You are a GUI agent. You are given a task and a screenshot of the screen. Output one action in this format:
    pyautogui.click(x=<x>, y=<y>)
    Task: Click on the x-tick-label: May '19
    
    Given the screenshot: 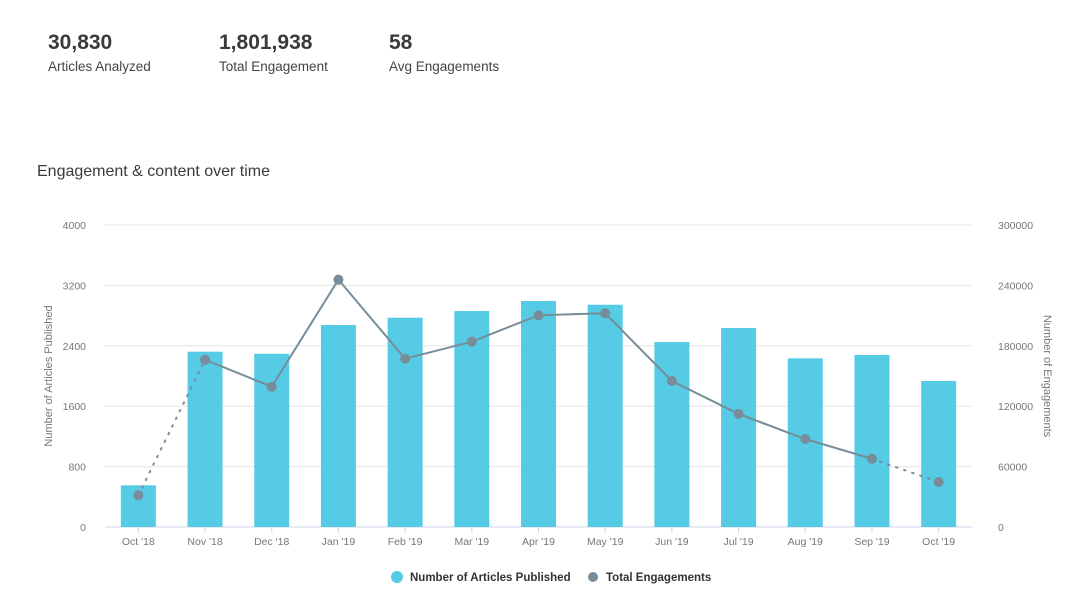 What is the action you would take?
    pyautogui.click(x=605, y=542)
    